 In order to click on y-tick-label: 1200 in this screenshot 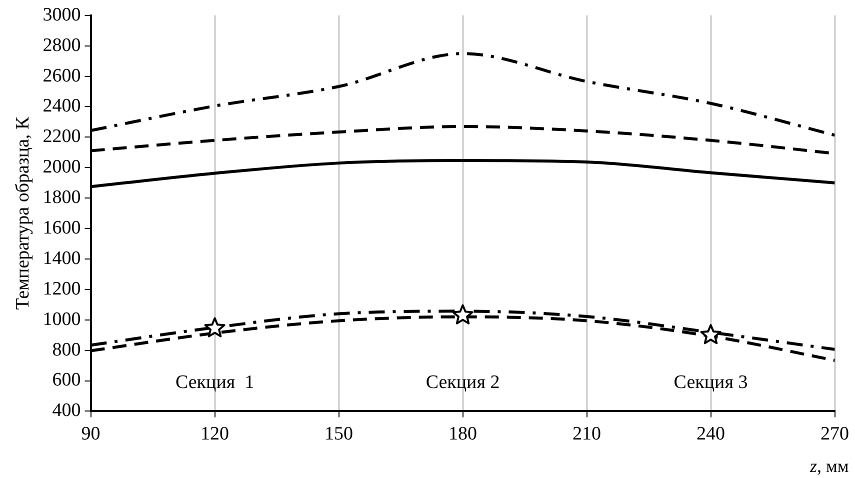, I will do `click(61, 289)`.